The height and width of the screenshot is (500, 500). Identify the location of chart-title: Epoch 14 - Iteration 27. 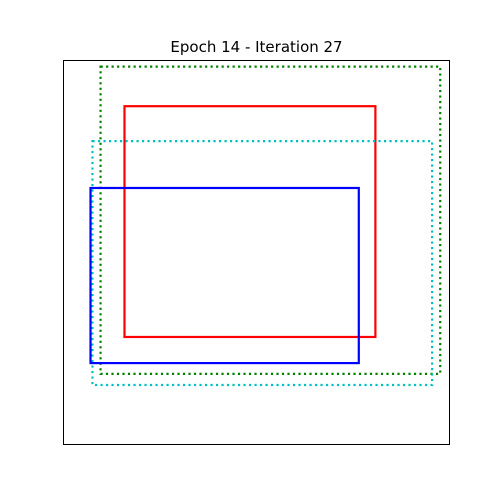
(256, 47).